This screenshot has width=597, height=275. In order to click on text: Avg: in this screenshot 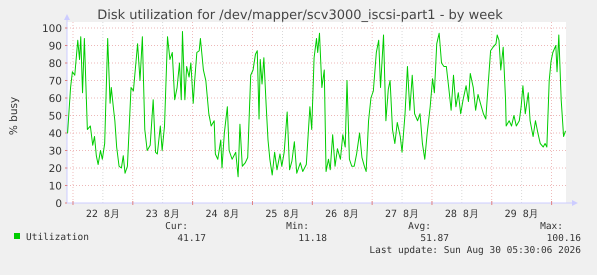, I will do `click(419, 226)`.